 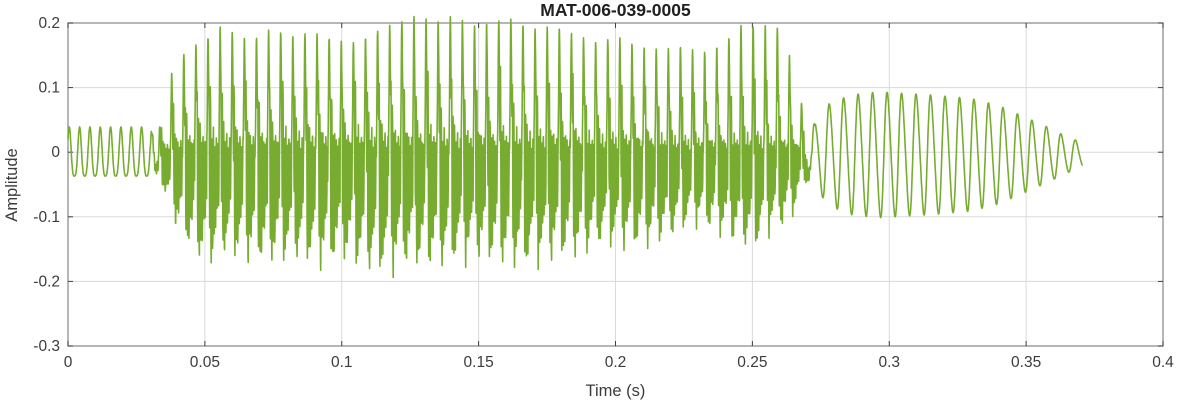 What do you see at coordinates (55, 152) in the screenshot?
I see `y-tick-label: 0` at bounding box center [55, 152].